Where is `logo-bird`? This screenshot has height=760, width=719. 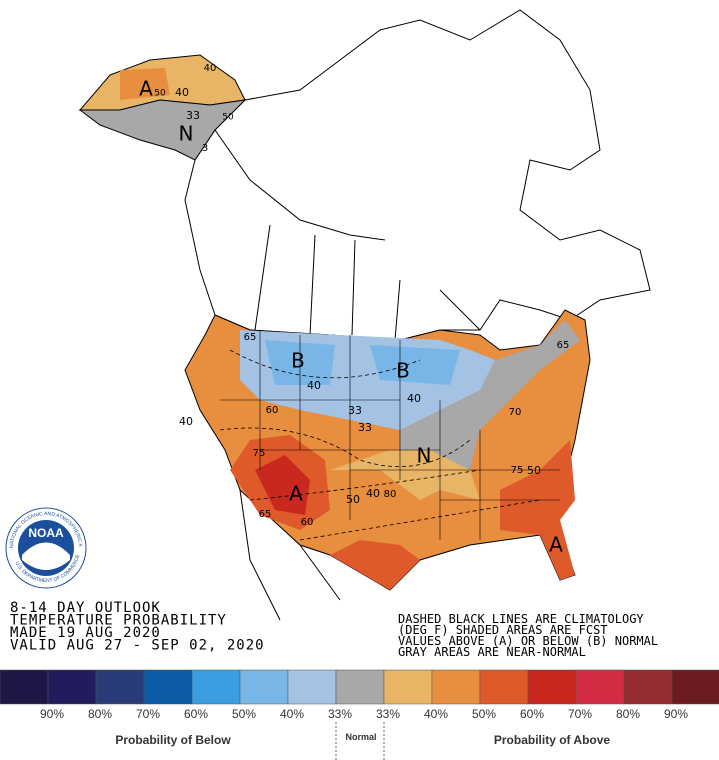 logo-bird is located at coordinates (46, 556).